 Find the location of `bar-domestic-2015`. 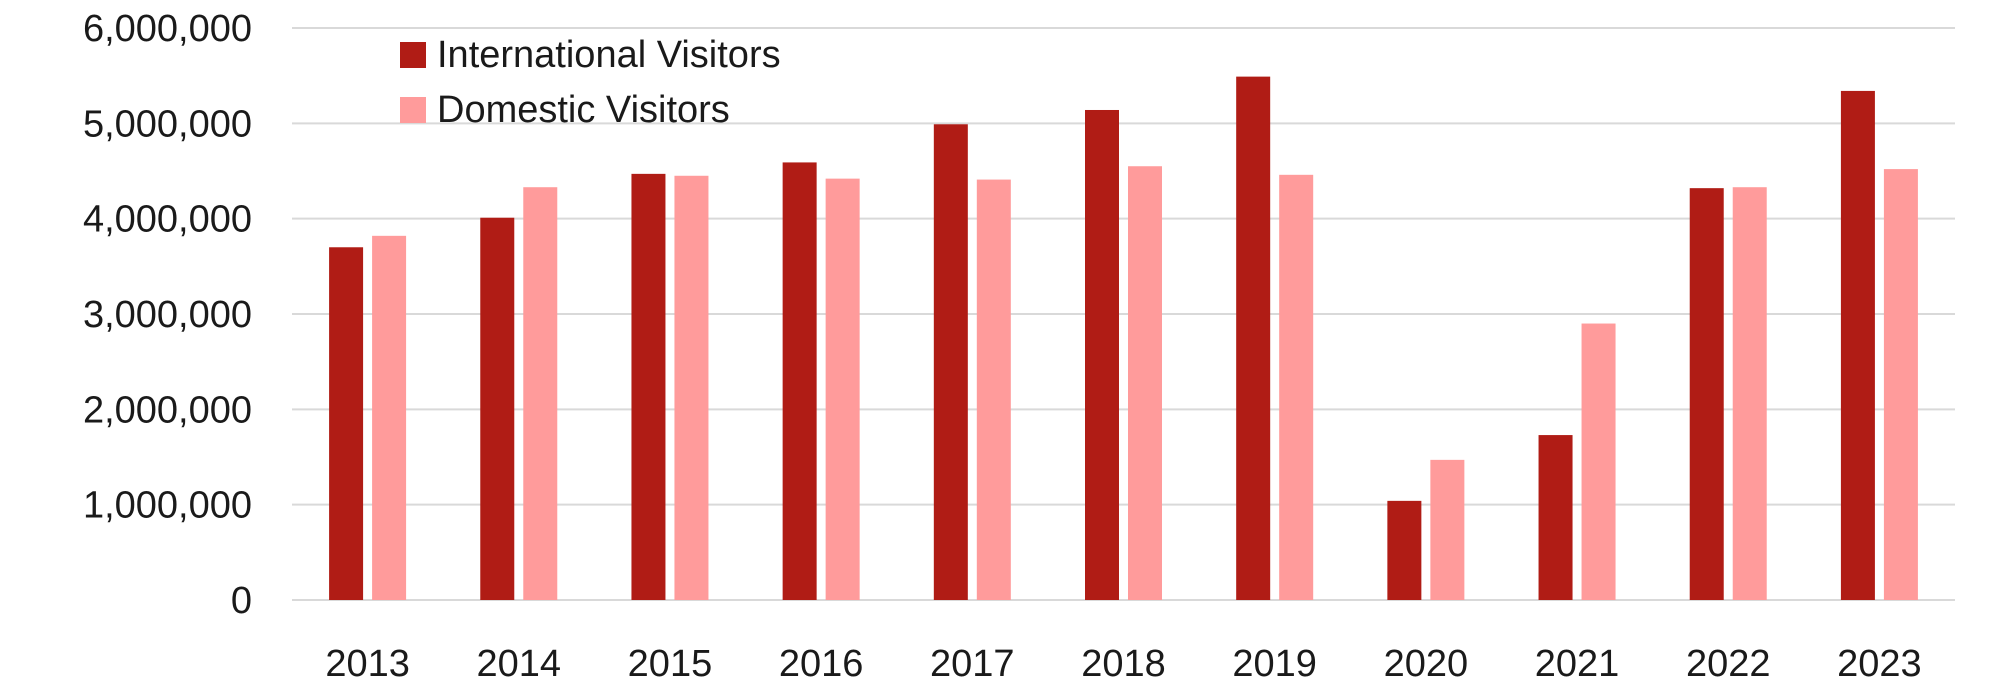

bar-domestic-2015 is located at coordinates (691, 387).